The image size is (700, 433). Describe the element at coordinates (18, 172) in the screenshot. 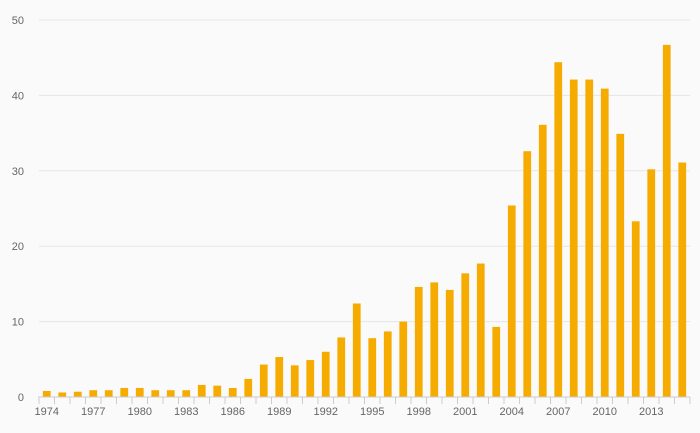

I see `y-tick-label: 30` at that location.